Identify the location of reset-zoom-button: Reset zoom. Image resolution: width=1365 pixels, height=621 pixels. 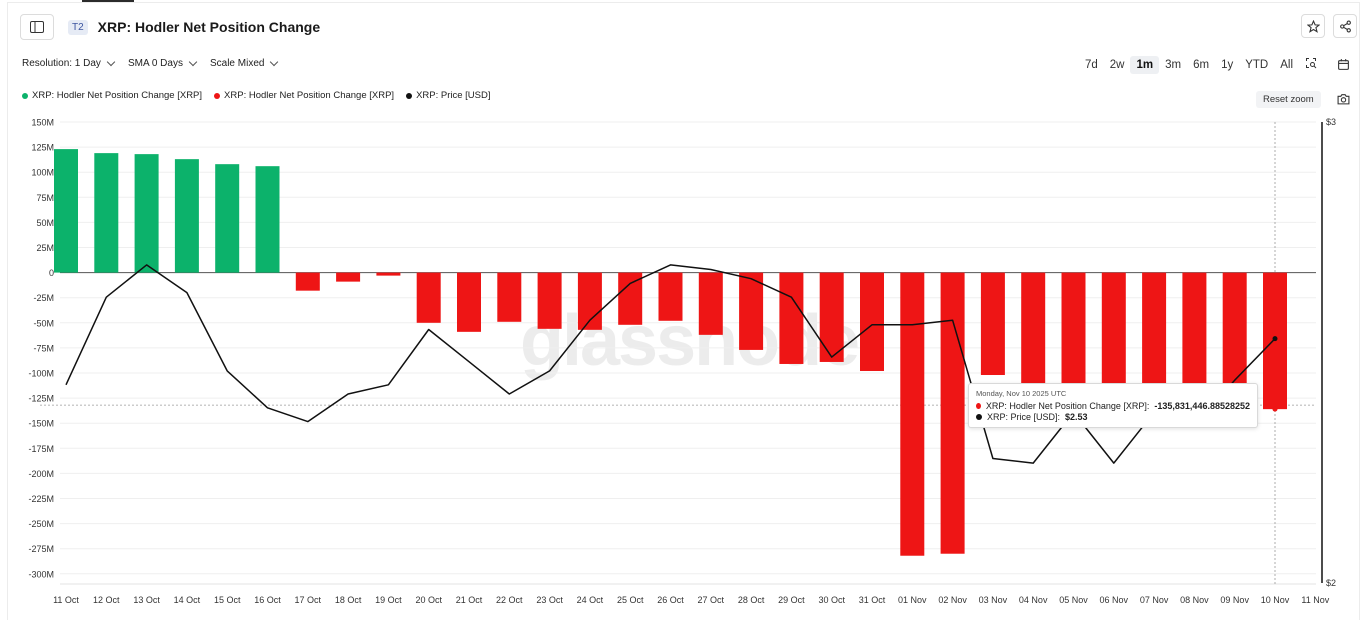
(1288, 99).